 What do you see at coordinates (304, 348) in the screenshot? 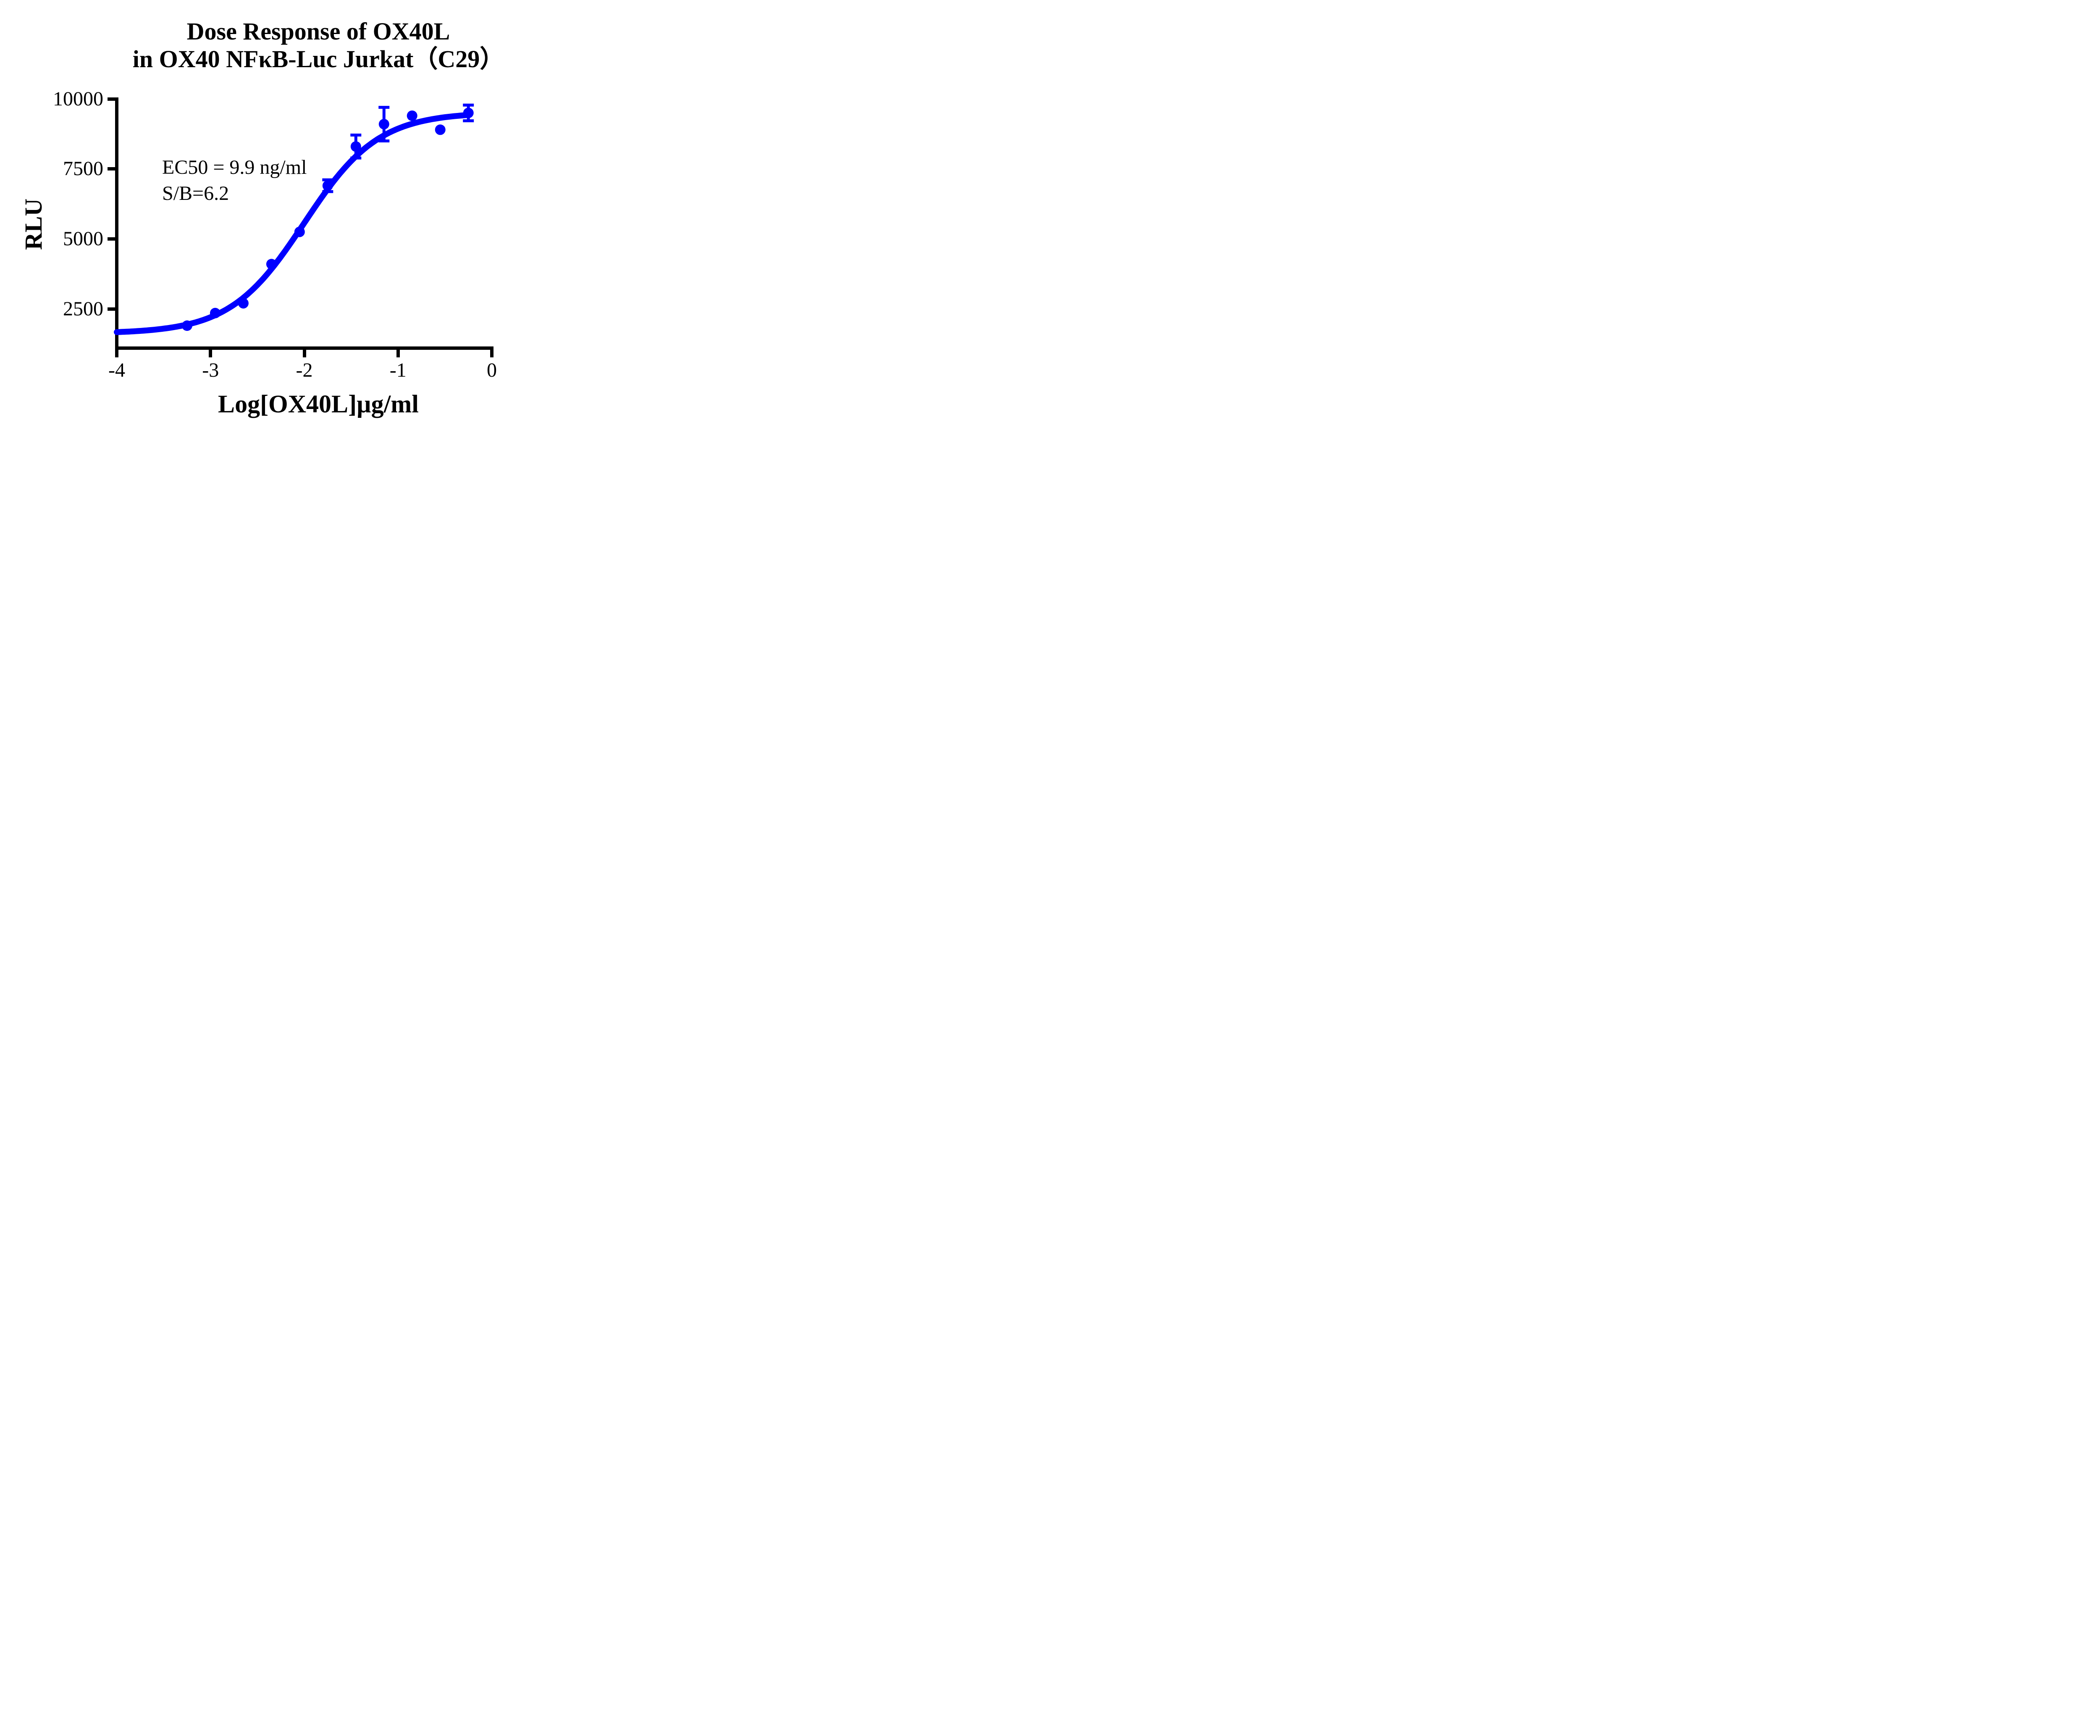
I see `x-axis-spine` at bounding box center [304, 348].